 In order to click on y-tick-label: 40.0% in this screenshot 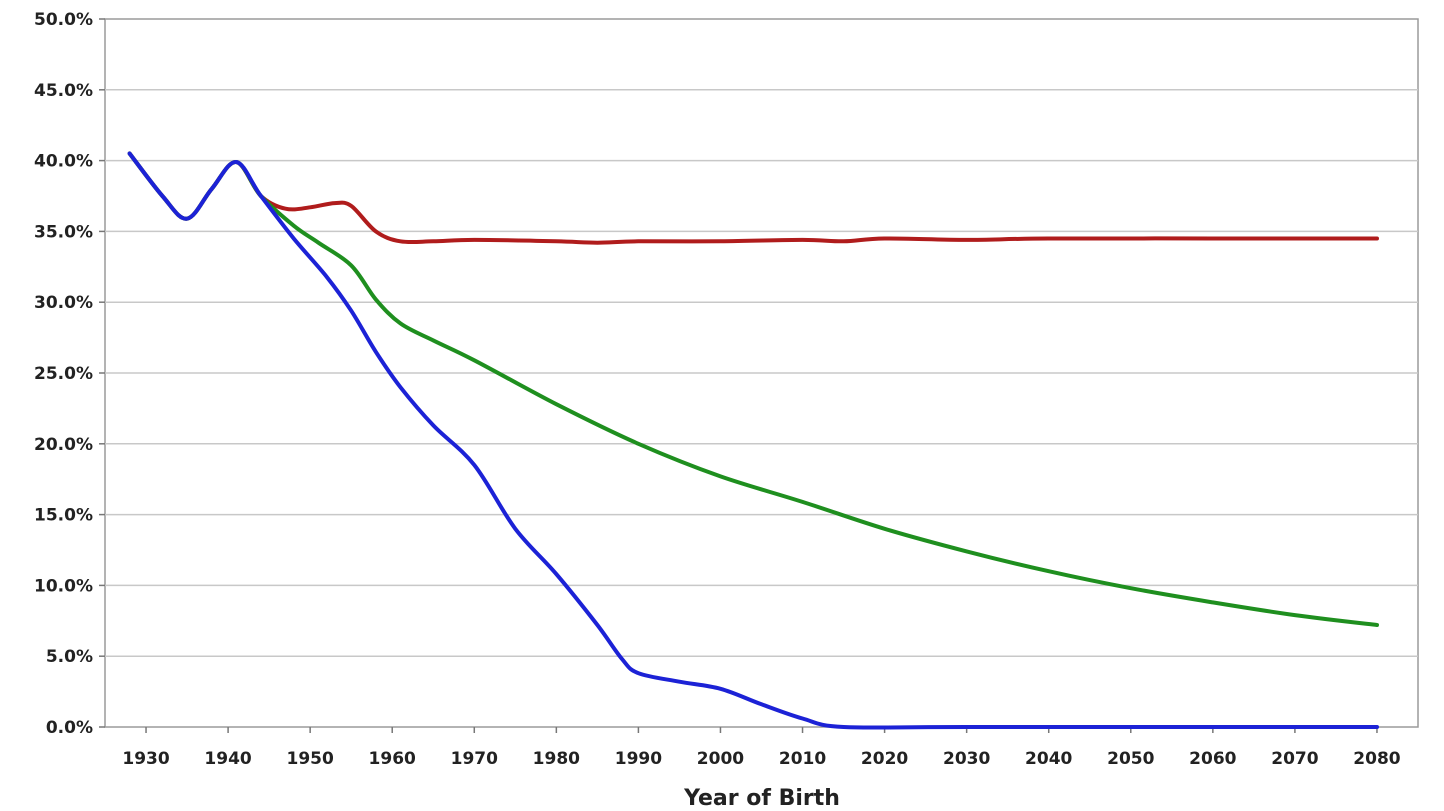, I will do `click(63, 162)`.